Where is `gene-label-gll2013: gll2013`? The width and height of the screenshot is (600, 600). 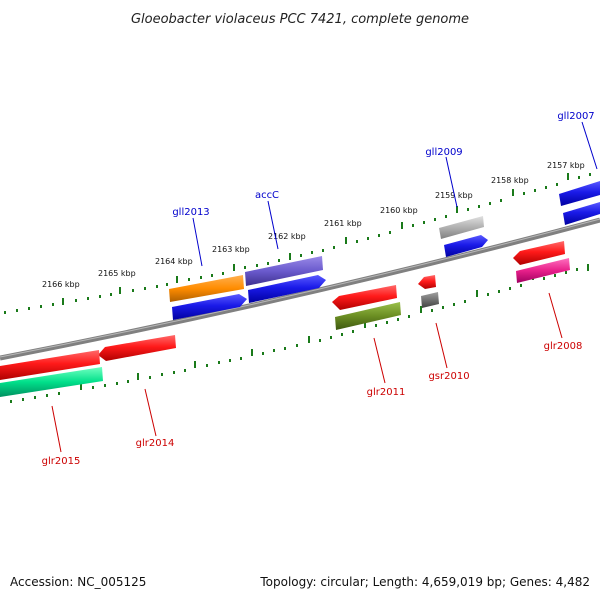 gene-label-gll2013: gll2013 is located at coordinates (190, 212).